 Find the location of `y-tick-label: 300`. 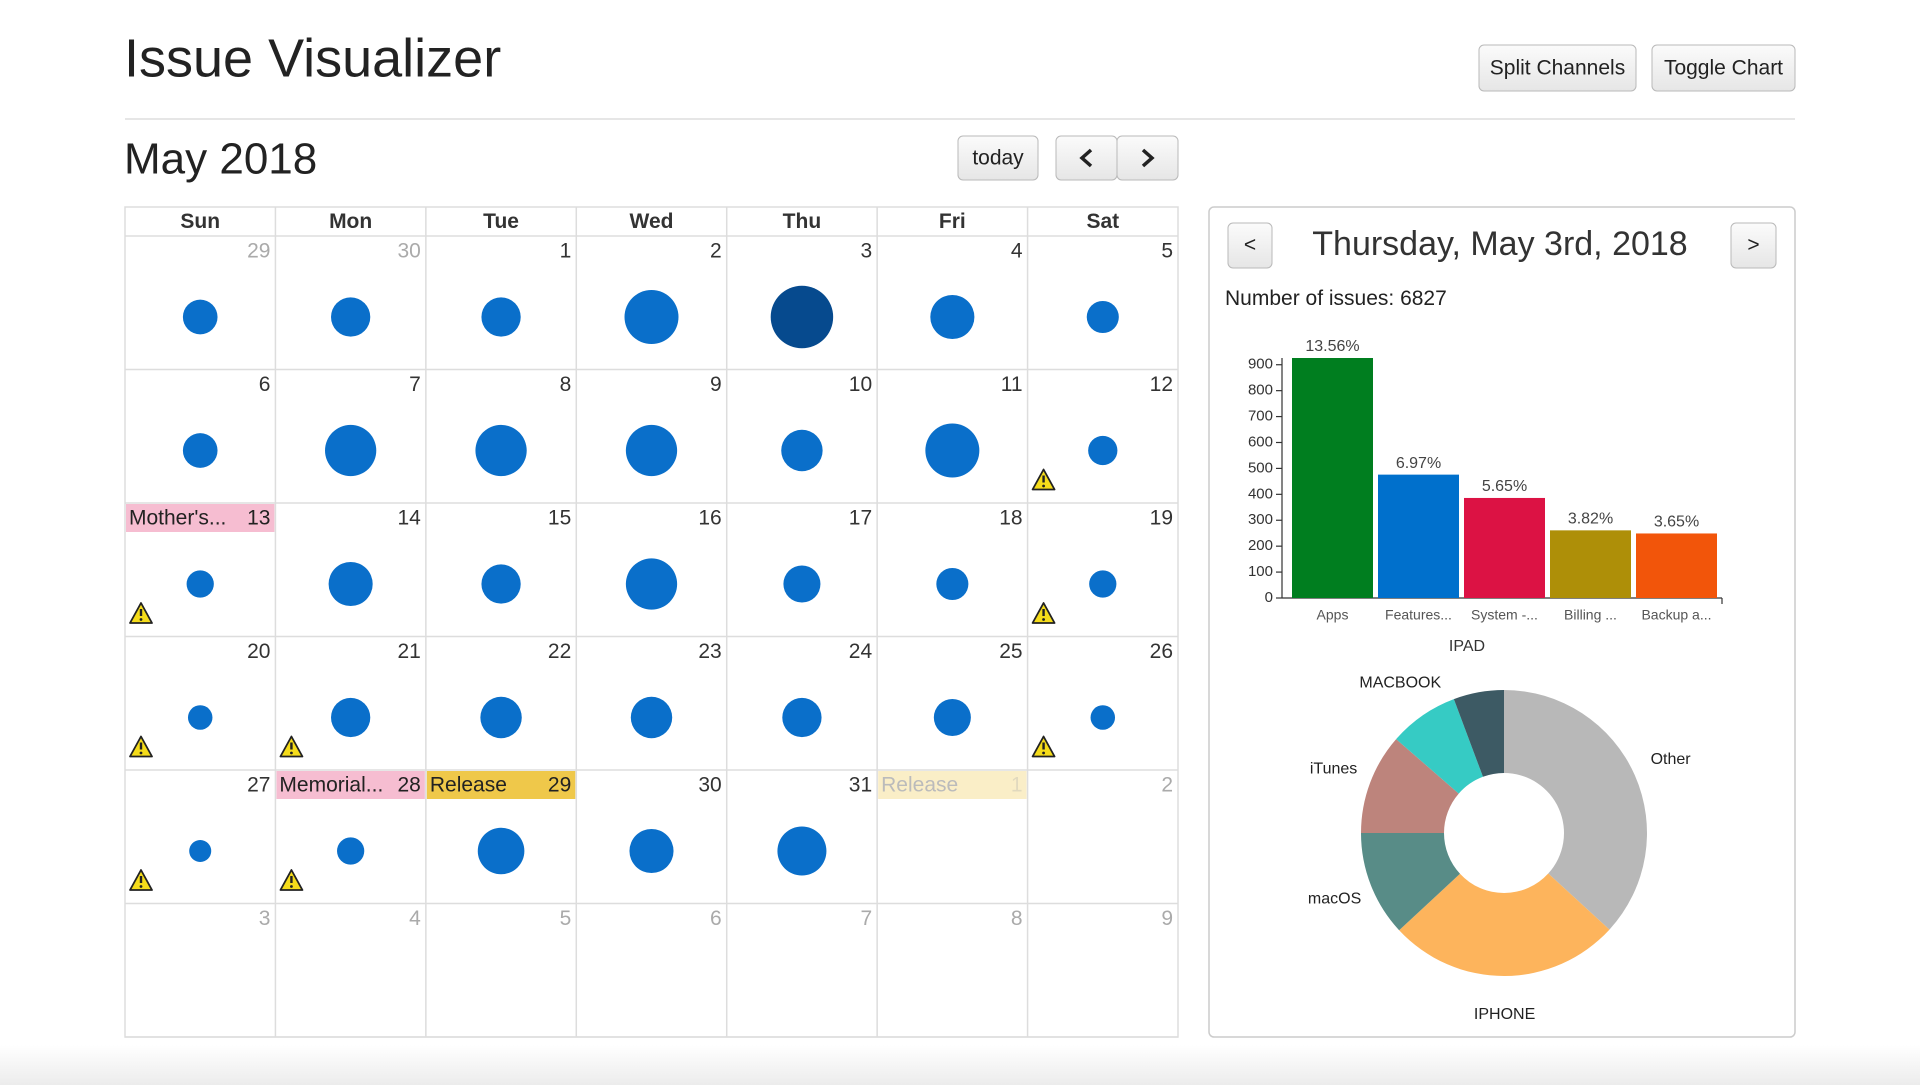

y-tick-label: 300 is located at coordinates (1260, 519).